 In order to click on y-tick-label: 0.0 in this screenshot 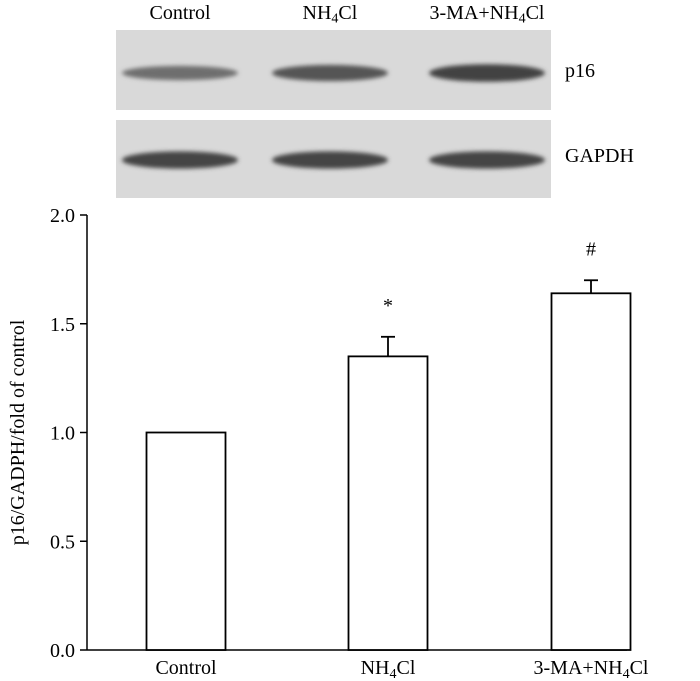, I will do `click(62, 651)`.